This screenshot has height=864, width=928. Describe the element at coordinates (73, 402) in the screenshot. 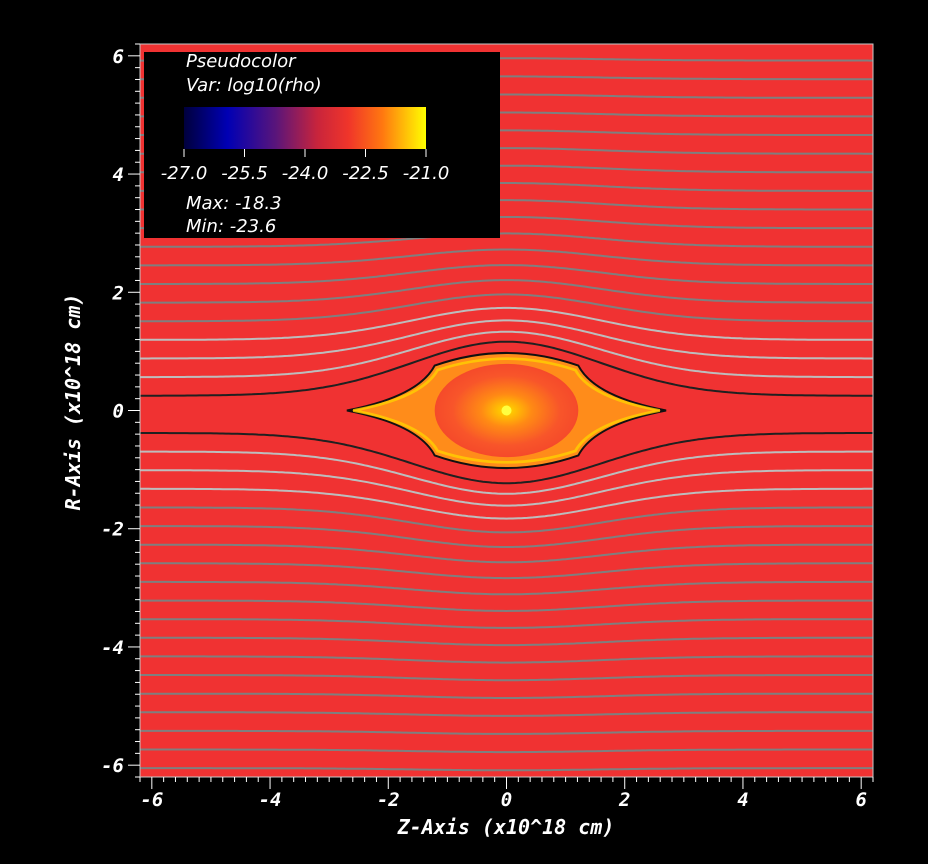

I see `y-axis-title: R-Axis (x10^18 cm)` at that location.